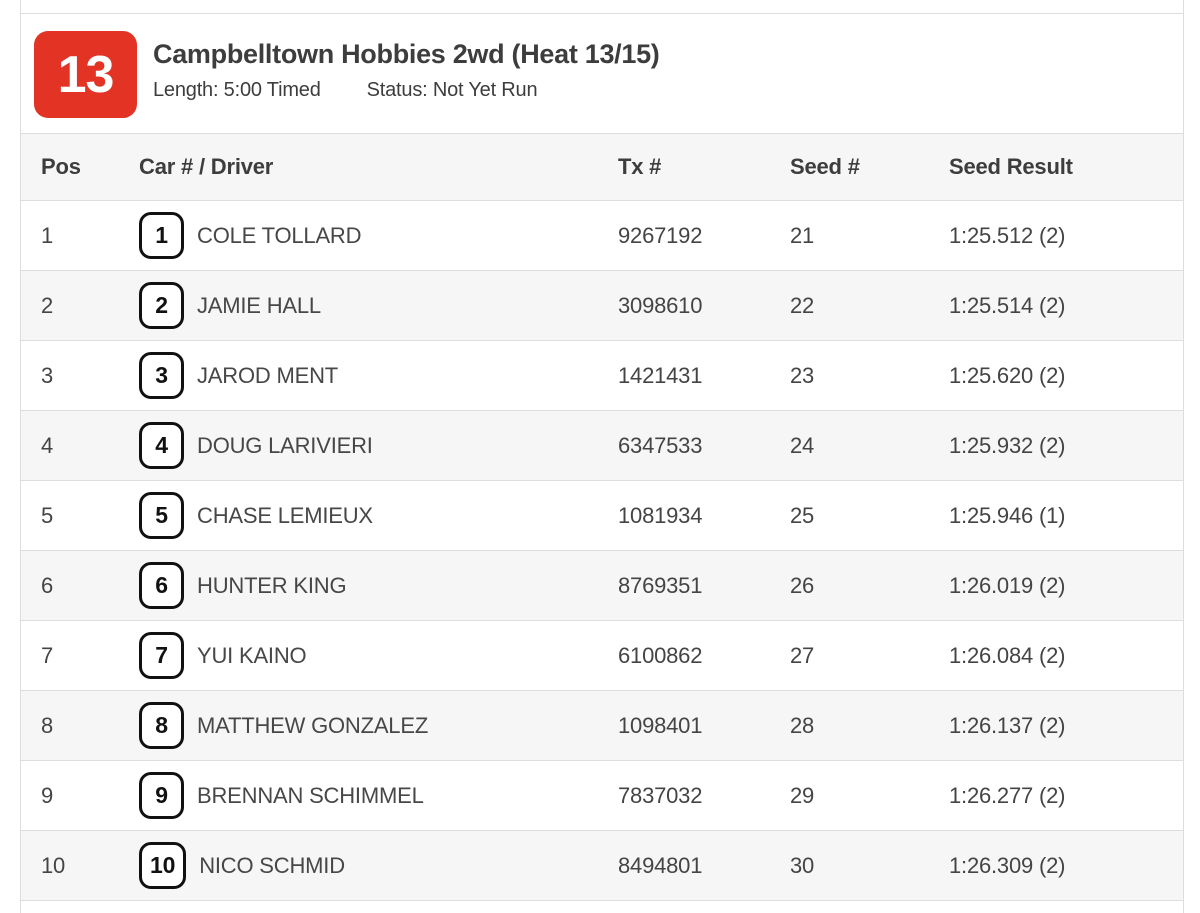 Image resolution: width=1200 pixels, height=913 pixels. I want to click on driver-name: CHASE LEMIEUX, so click(285, 515).